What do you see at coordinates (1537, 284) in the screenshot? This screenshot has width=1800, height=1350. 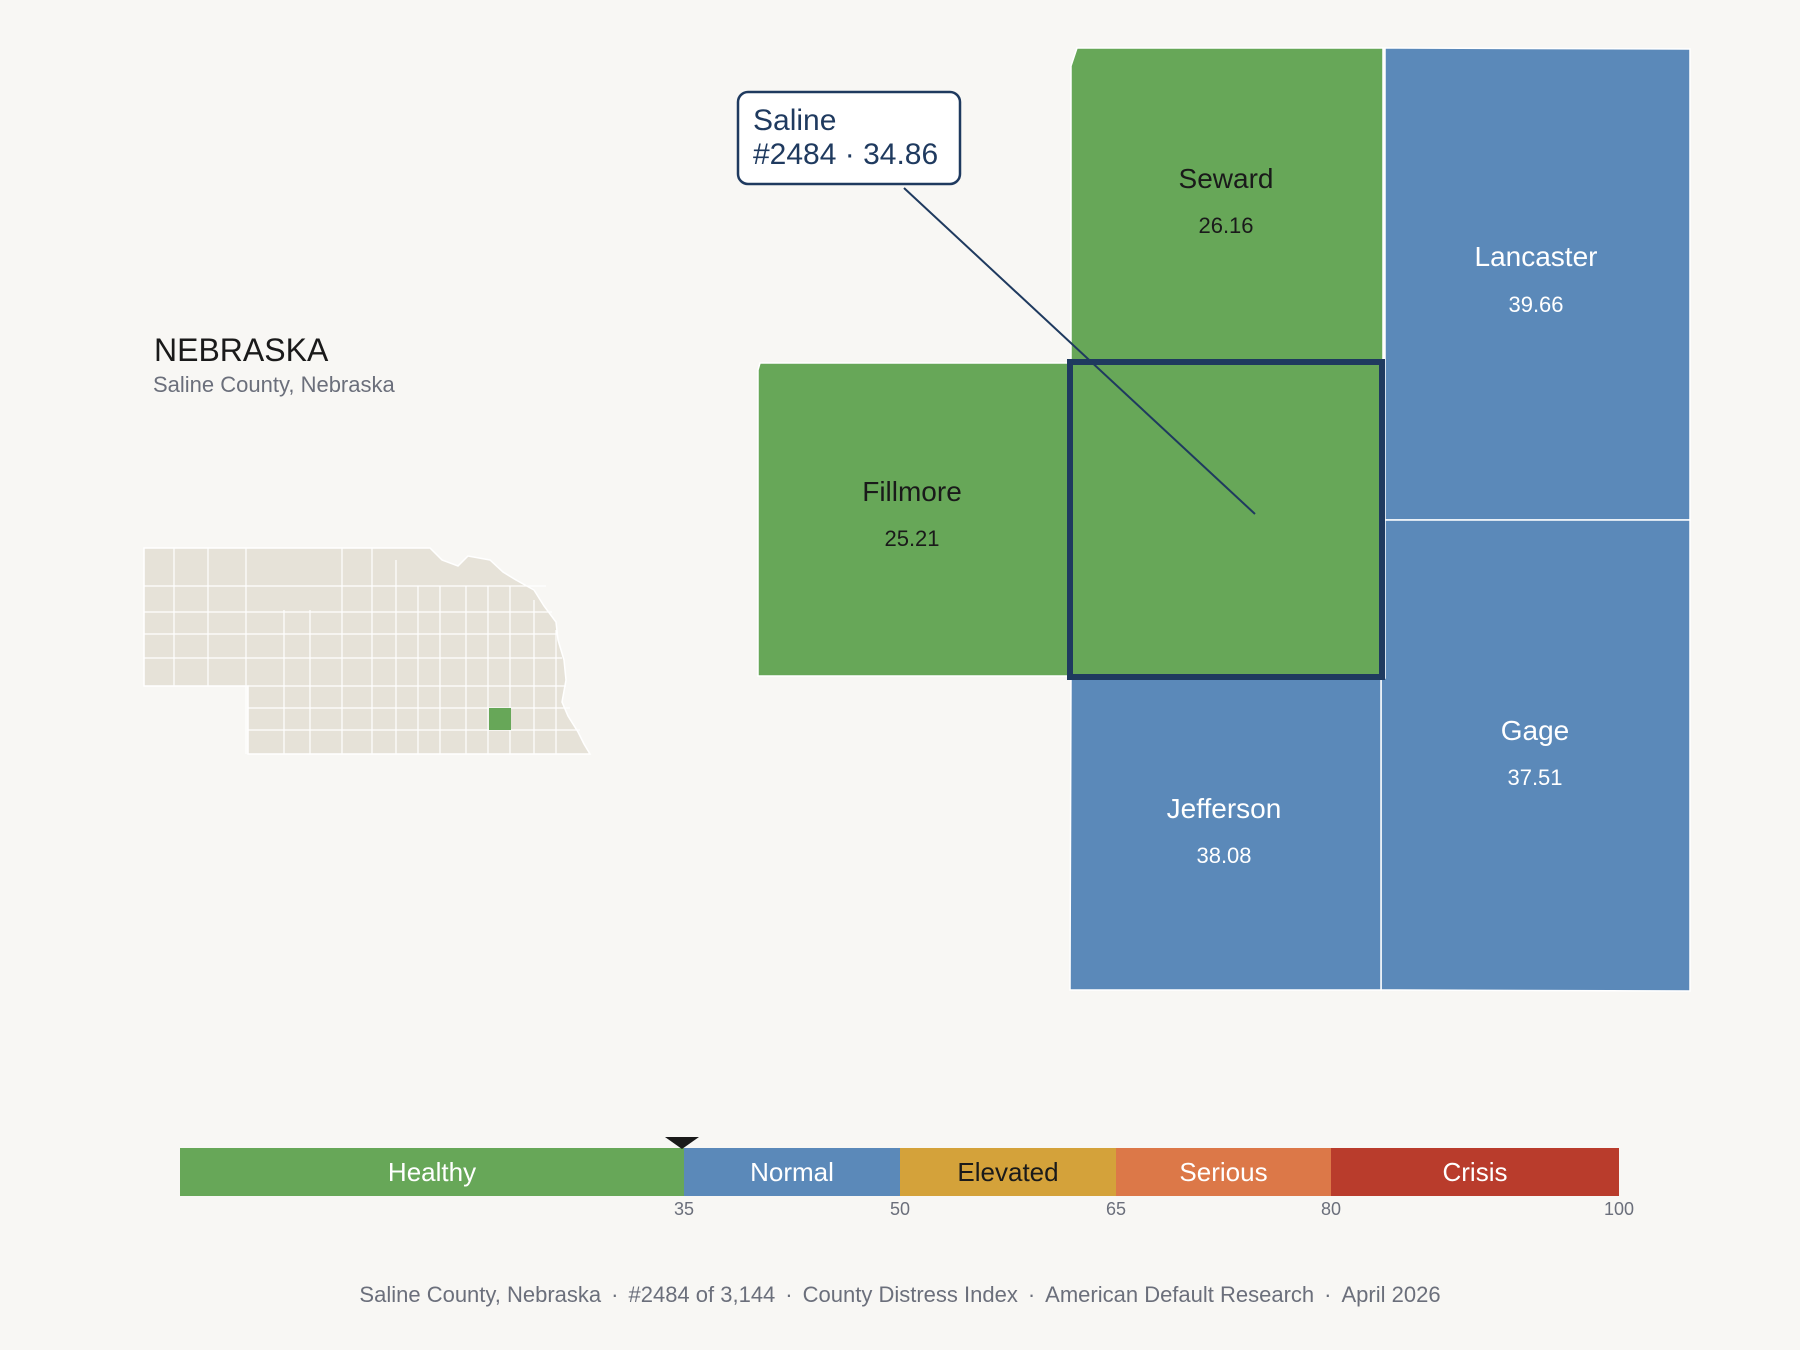 I see `county-lancaster: Lancaster 39.66` at bounding box center [1537, 284].